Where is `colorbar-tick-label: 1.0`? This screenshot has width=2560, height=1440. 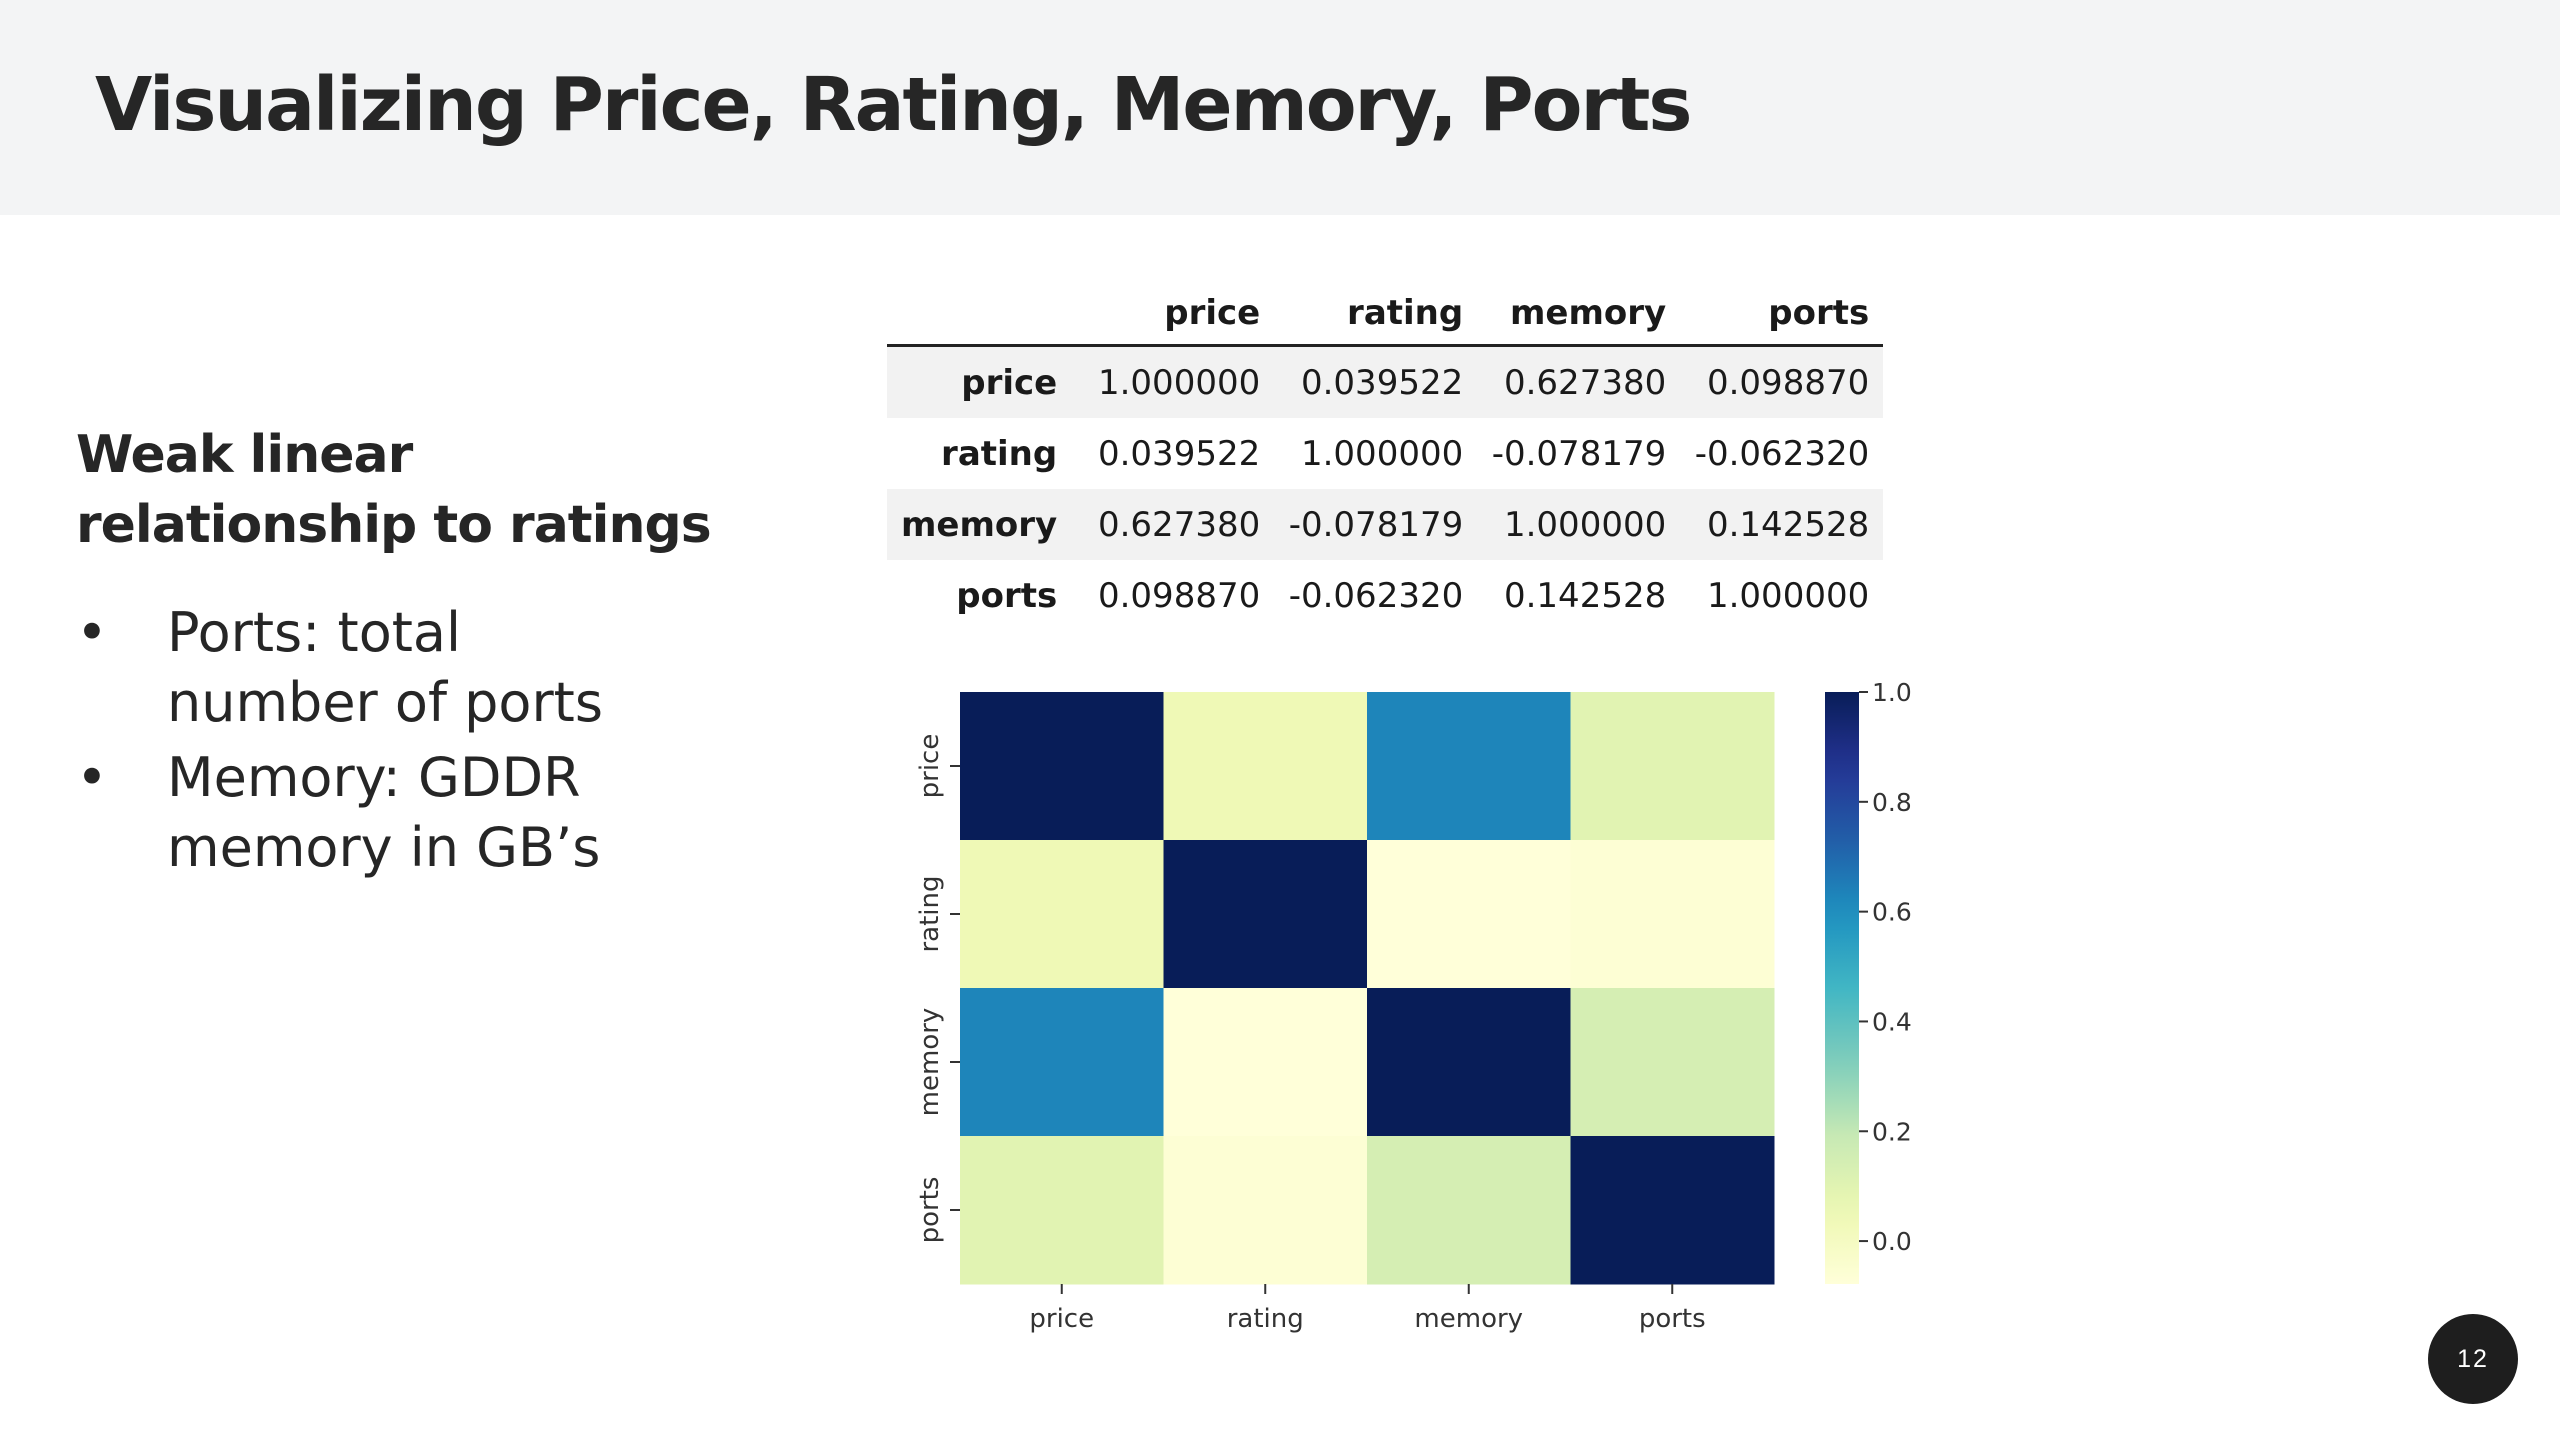
colorbar-tick-label: 1.0 is located at coordinates (1892, 692).